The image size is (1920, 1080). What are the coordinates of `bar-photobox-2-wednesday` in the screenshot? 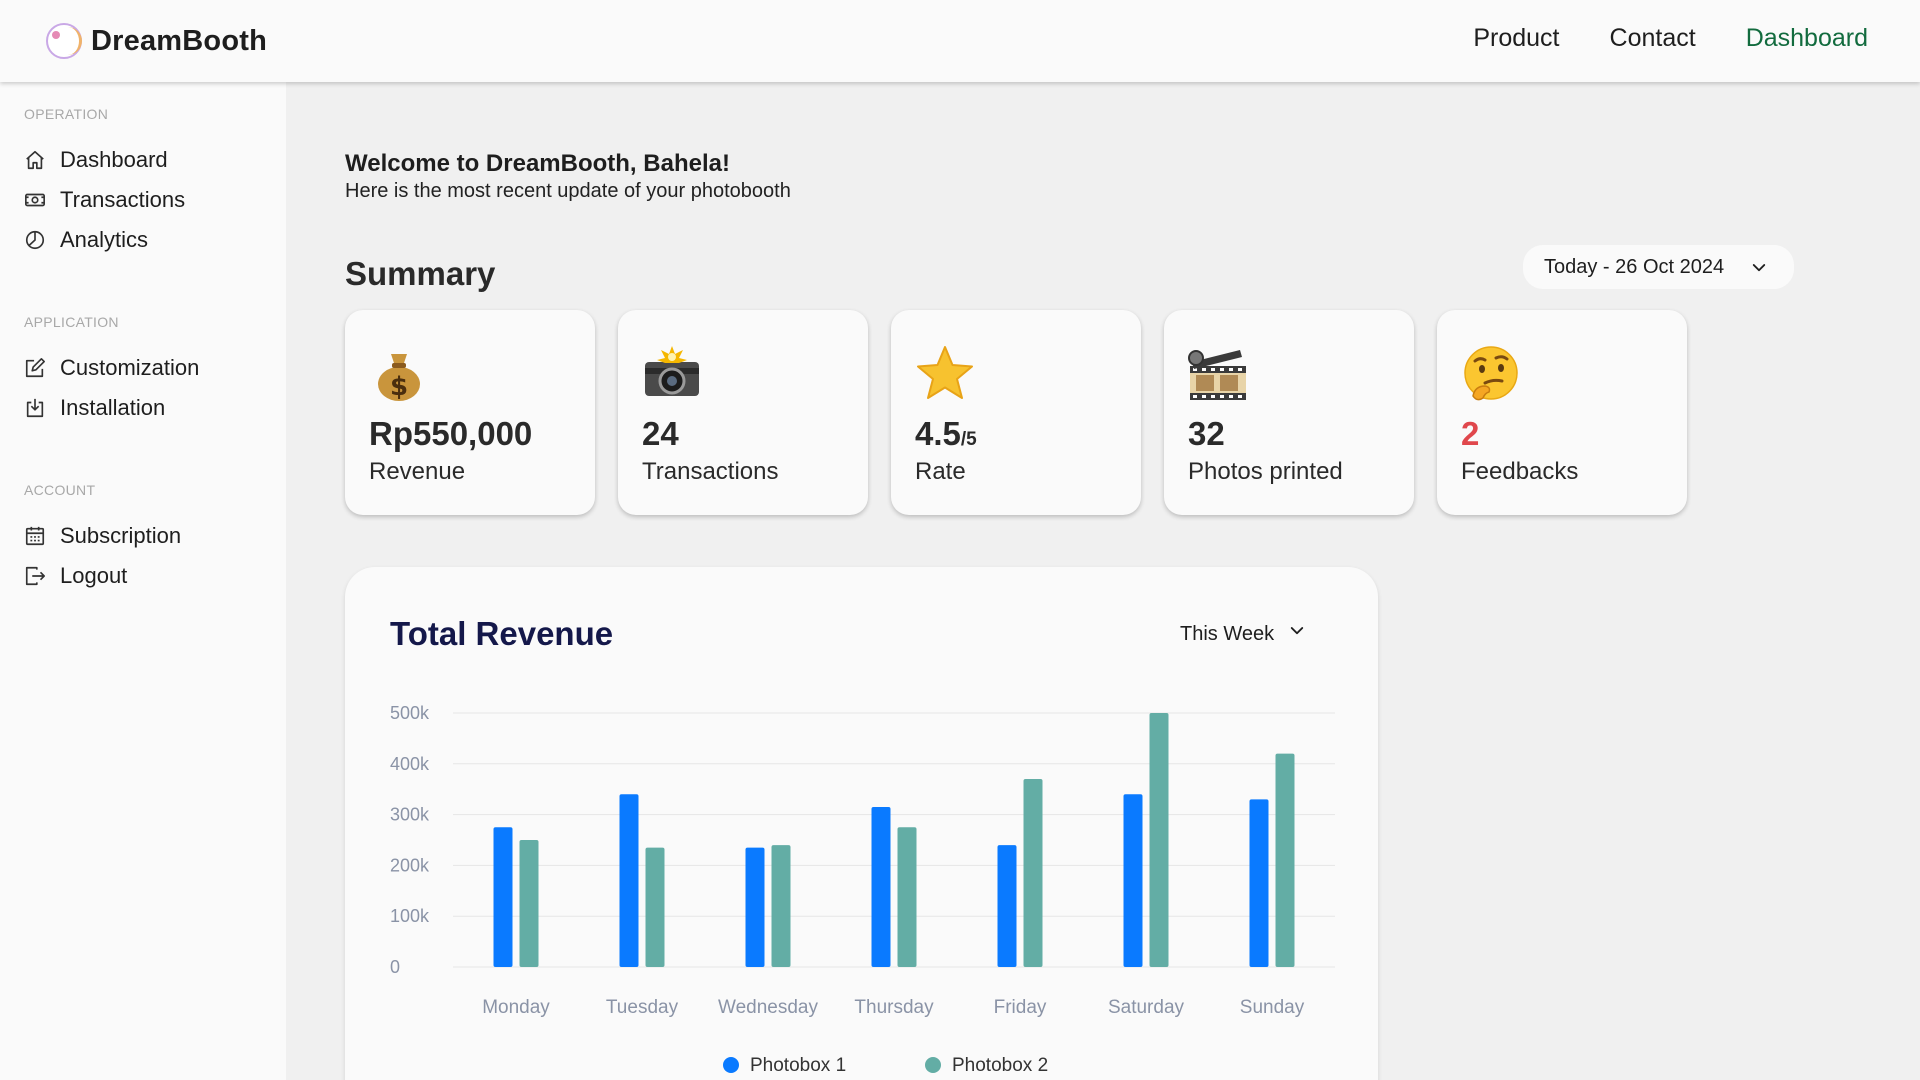 It's located at (781, 906).